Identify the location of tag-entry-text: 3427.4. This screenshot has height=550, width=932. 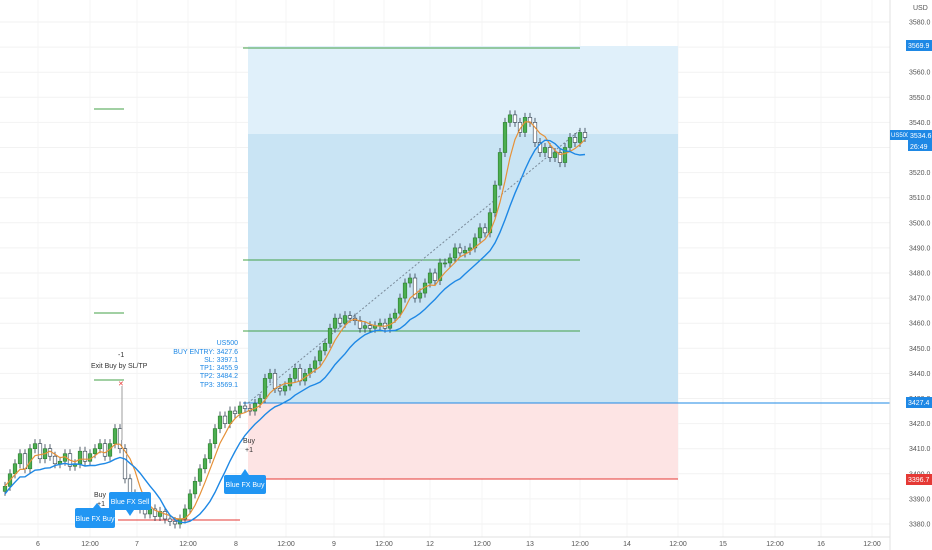
(919, 403).